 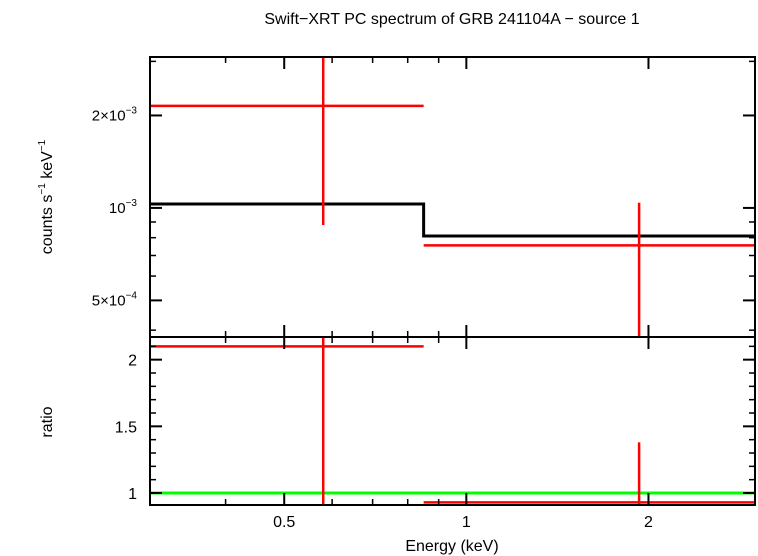 I want to click on y-tick-label-top-1: 5×10⁻⁴, so click(x=115, y=299).